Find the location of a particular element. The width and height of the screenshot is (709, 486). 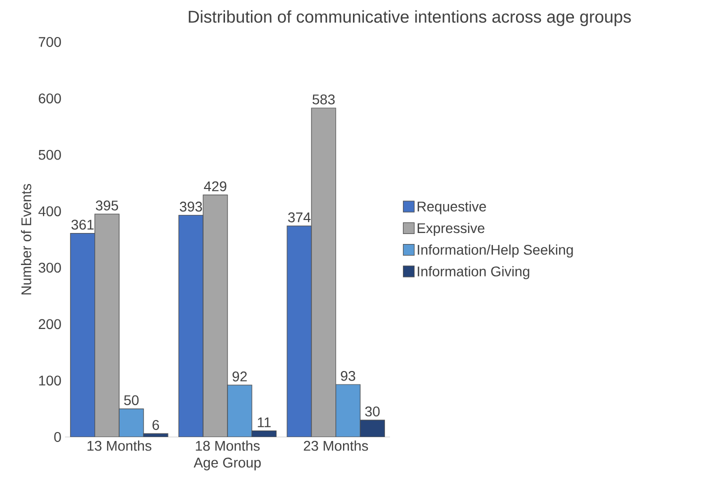

y-axis-title: Number of Events is located at coordinates (26, 239).